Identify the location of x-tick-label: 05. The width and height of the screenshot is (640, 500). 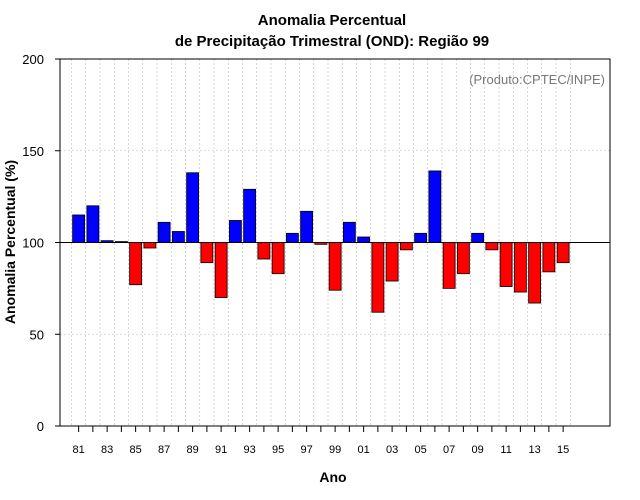
(421, 450).